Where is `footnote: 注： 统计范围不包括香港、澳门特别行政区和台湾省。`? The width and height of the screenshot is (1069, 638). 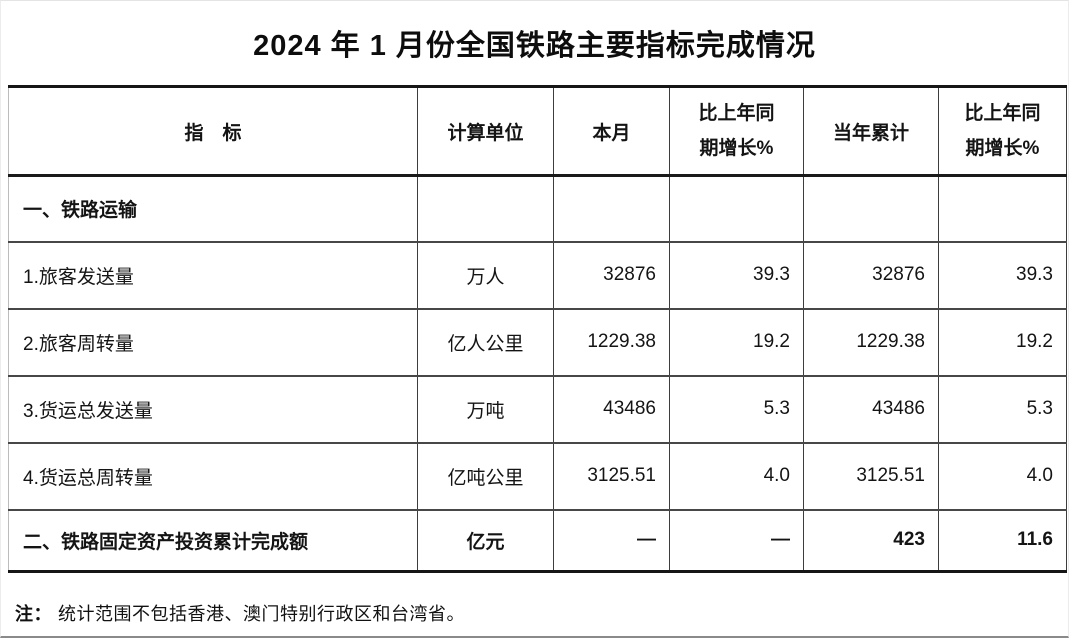 footnote: 注： 统计范围不包括香港、澳门特别行政区和台湾省。 is located at coordinates (541, 613).